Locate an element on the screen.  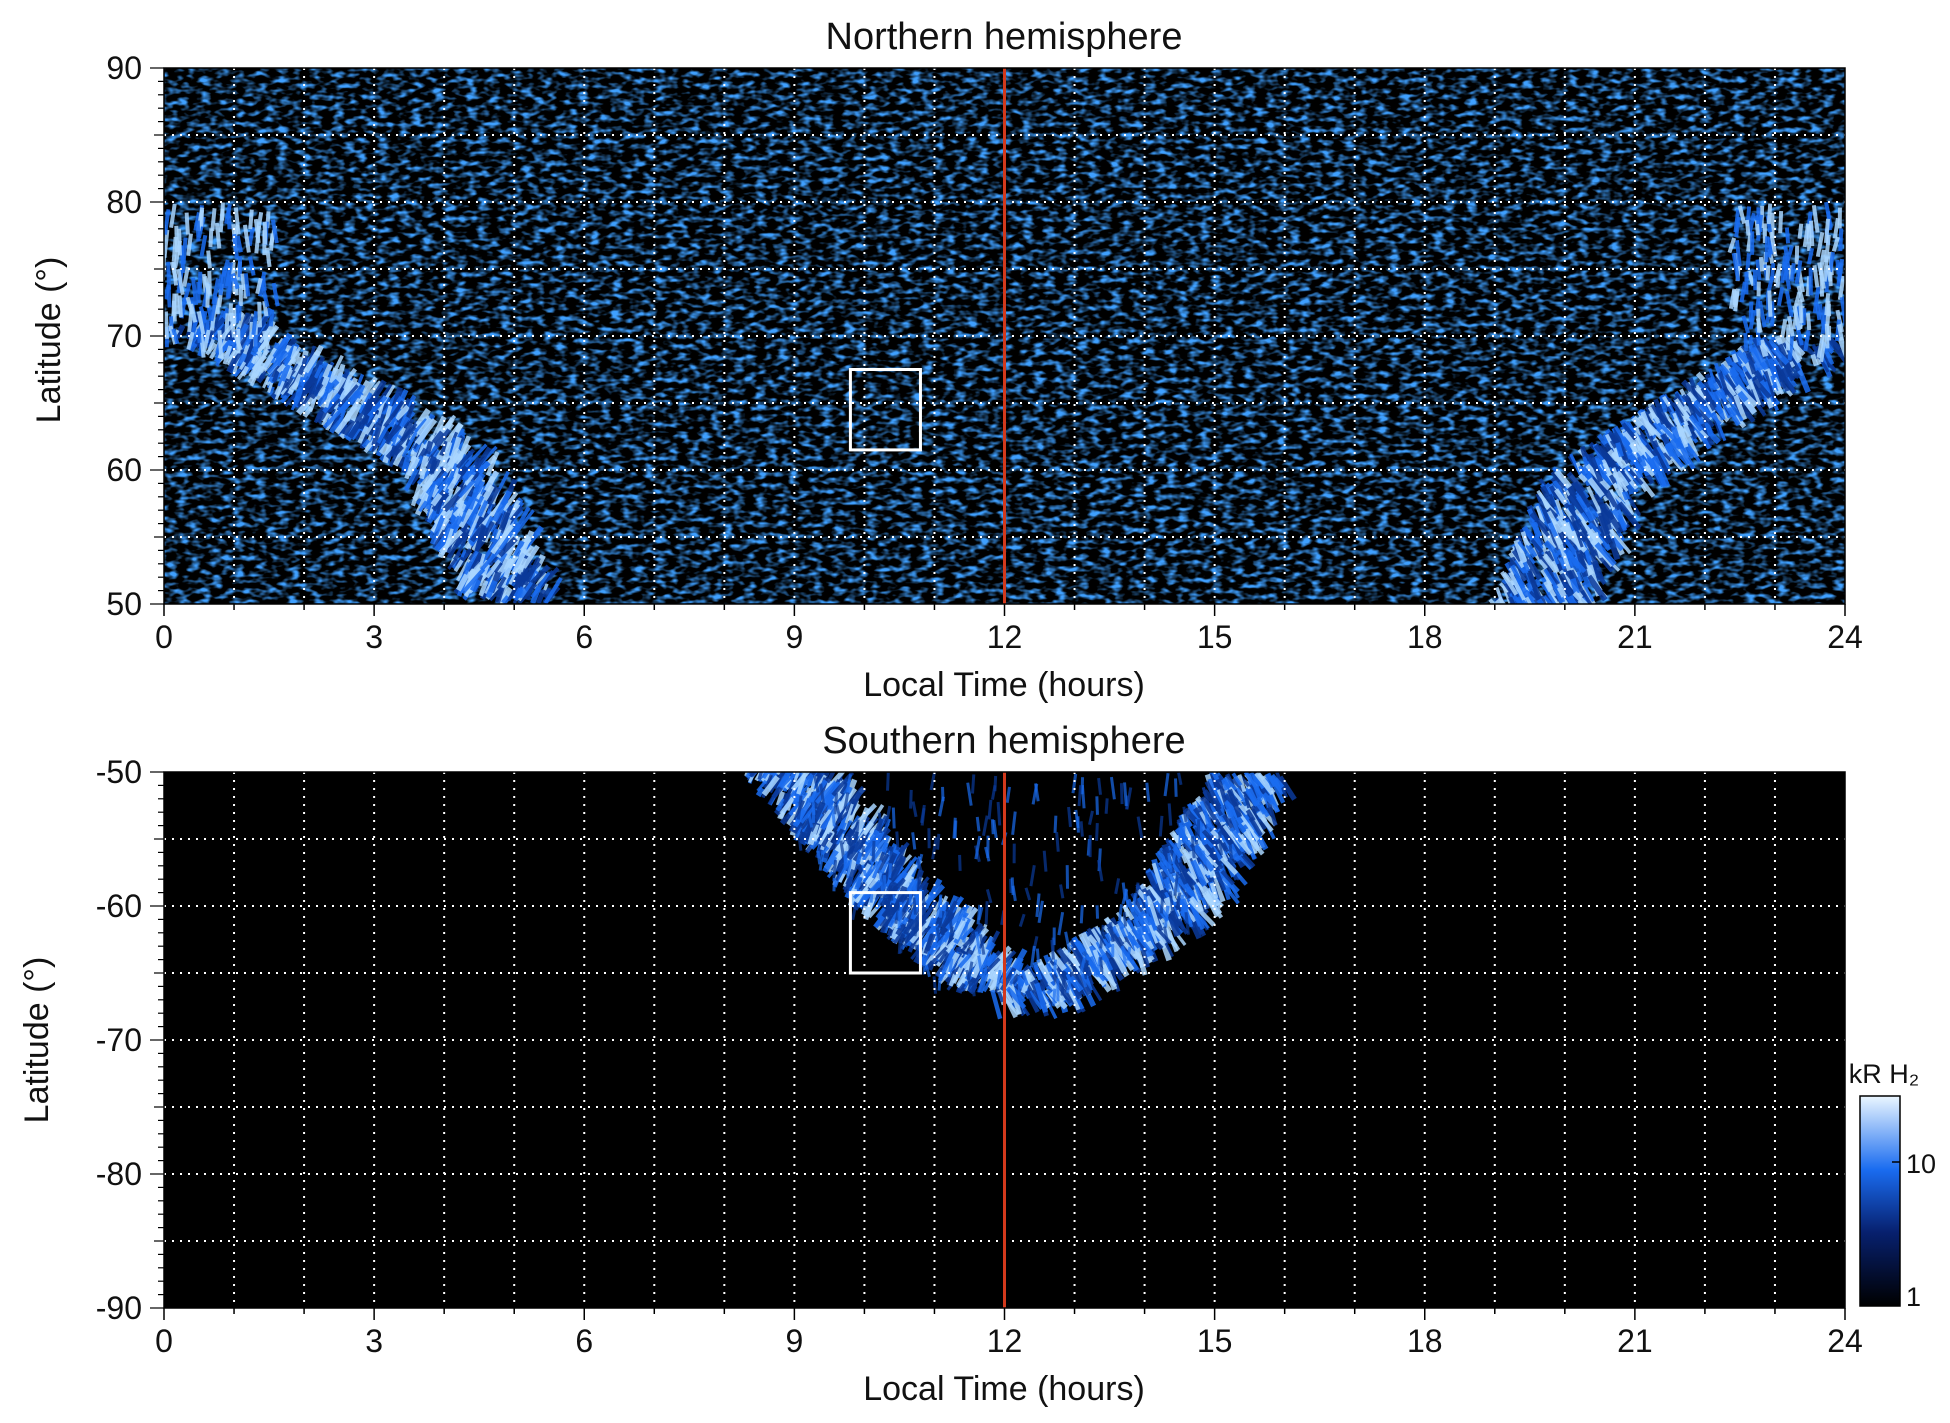
colorbar-gradient is located at coordinates (1880, 1201).